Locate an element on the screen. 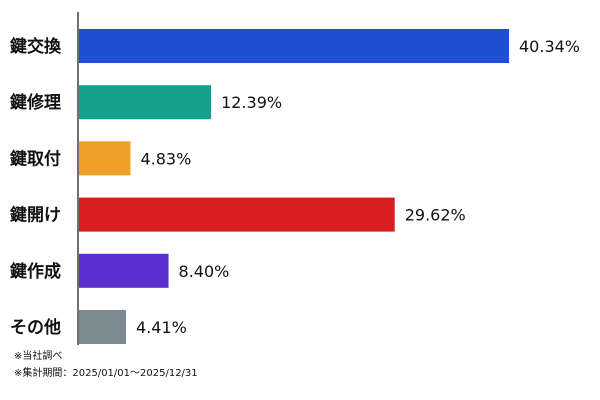 The image size is (600, 400). chart-notes: ※当社調べ ※集計期間：2025/01/01～2025/12/31 is located at coordinates (106, 365).